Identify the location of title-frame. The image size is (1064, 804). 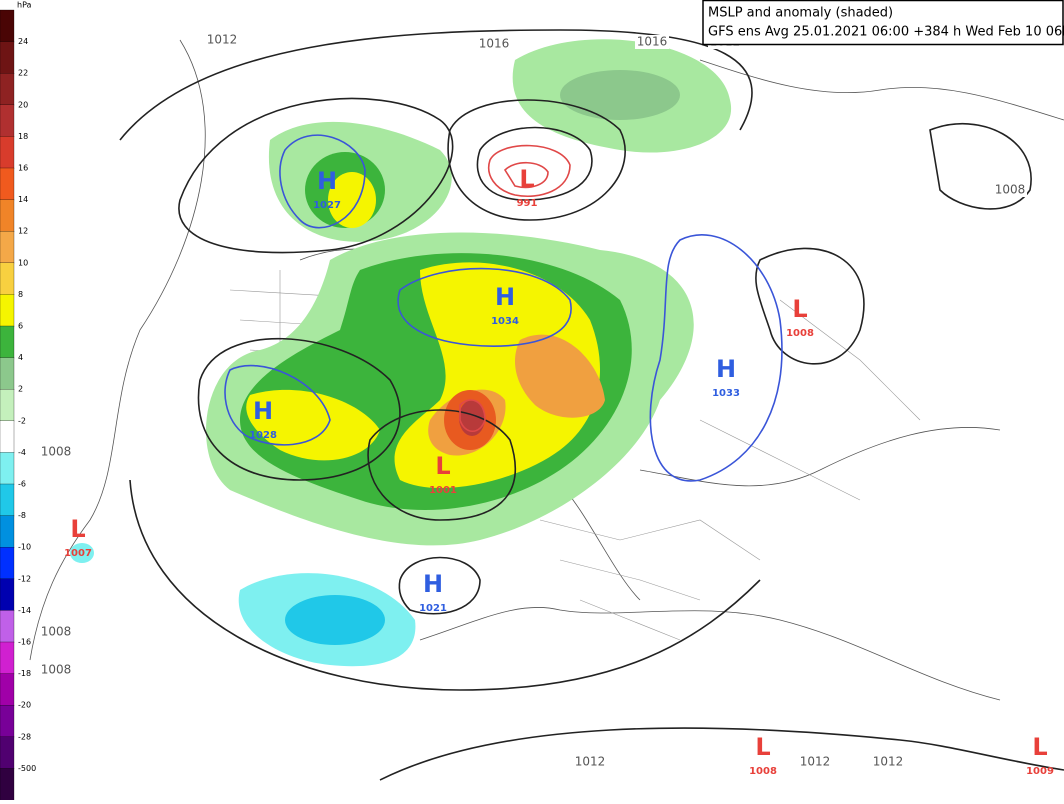
(883, 23).